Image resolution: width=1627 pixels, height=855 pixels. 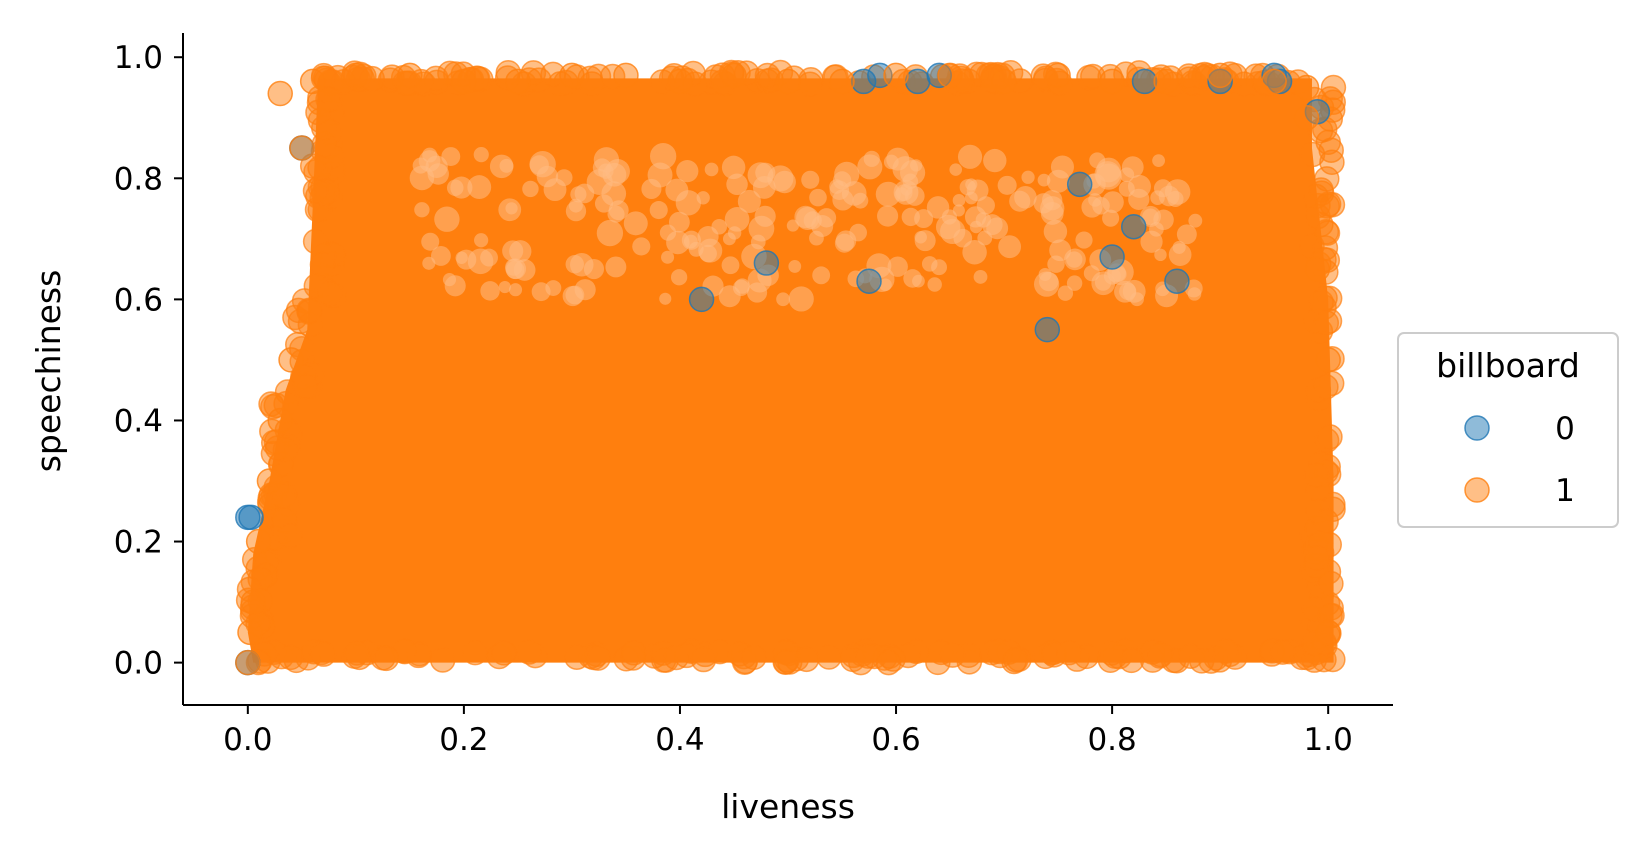 What do you see at coordinates (788, 731) in the screenshot?
I see `x-ticks: 0.0 0.2 0.4 0.6 0.8 1.0` at bounding box center [788, 731].